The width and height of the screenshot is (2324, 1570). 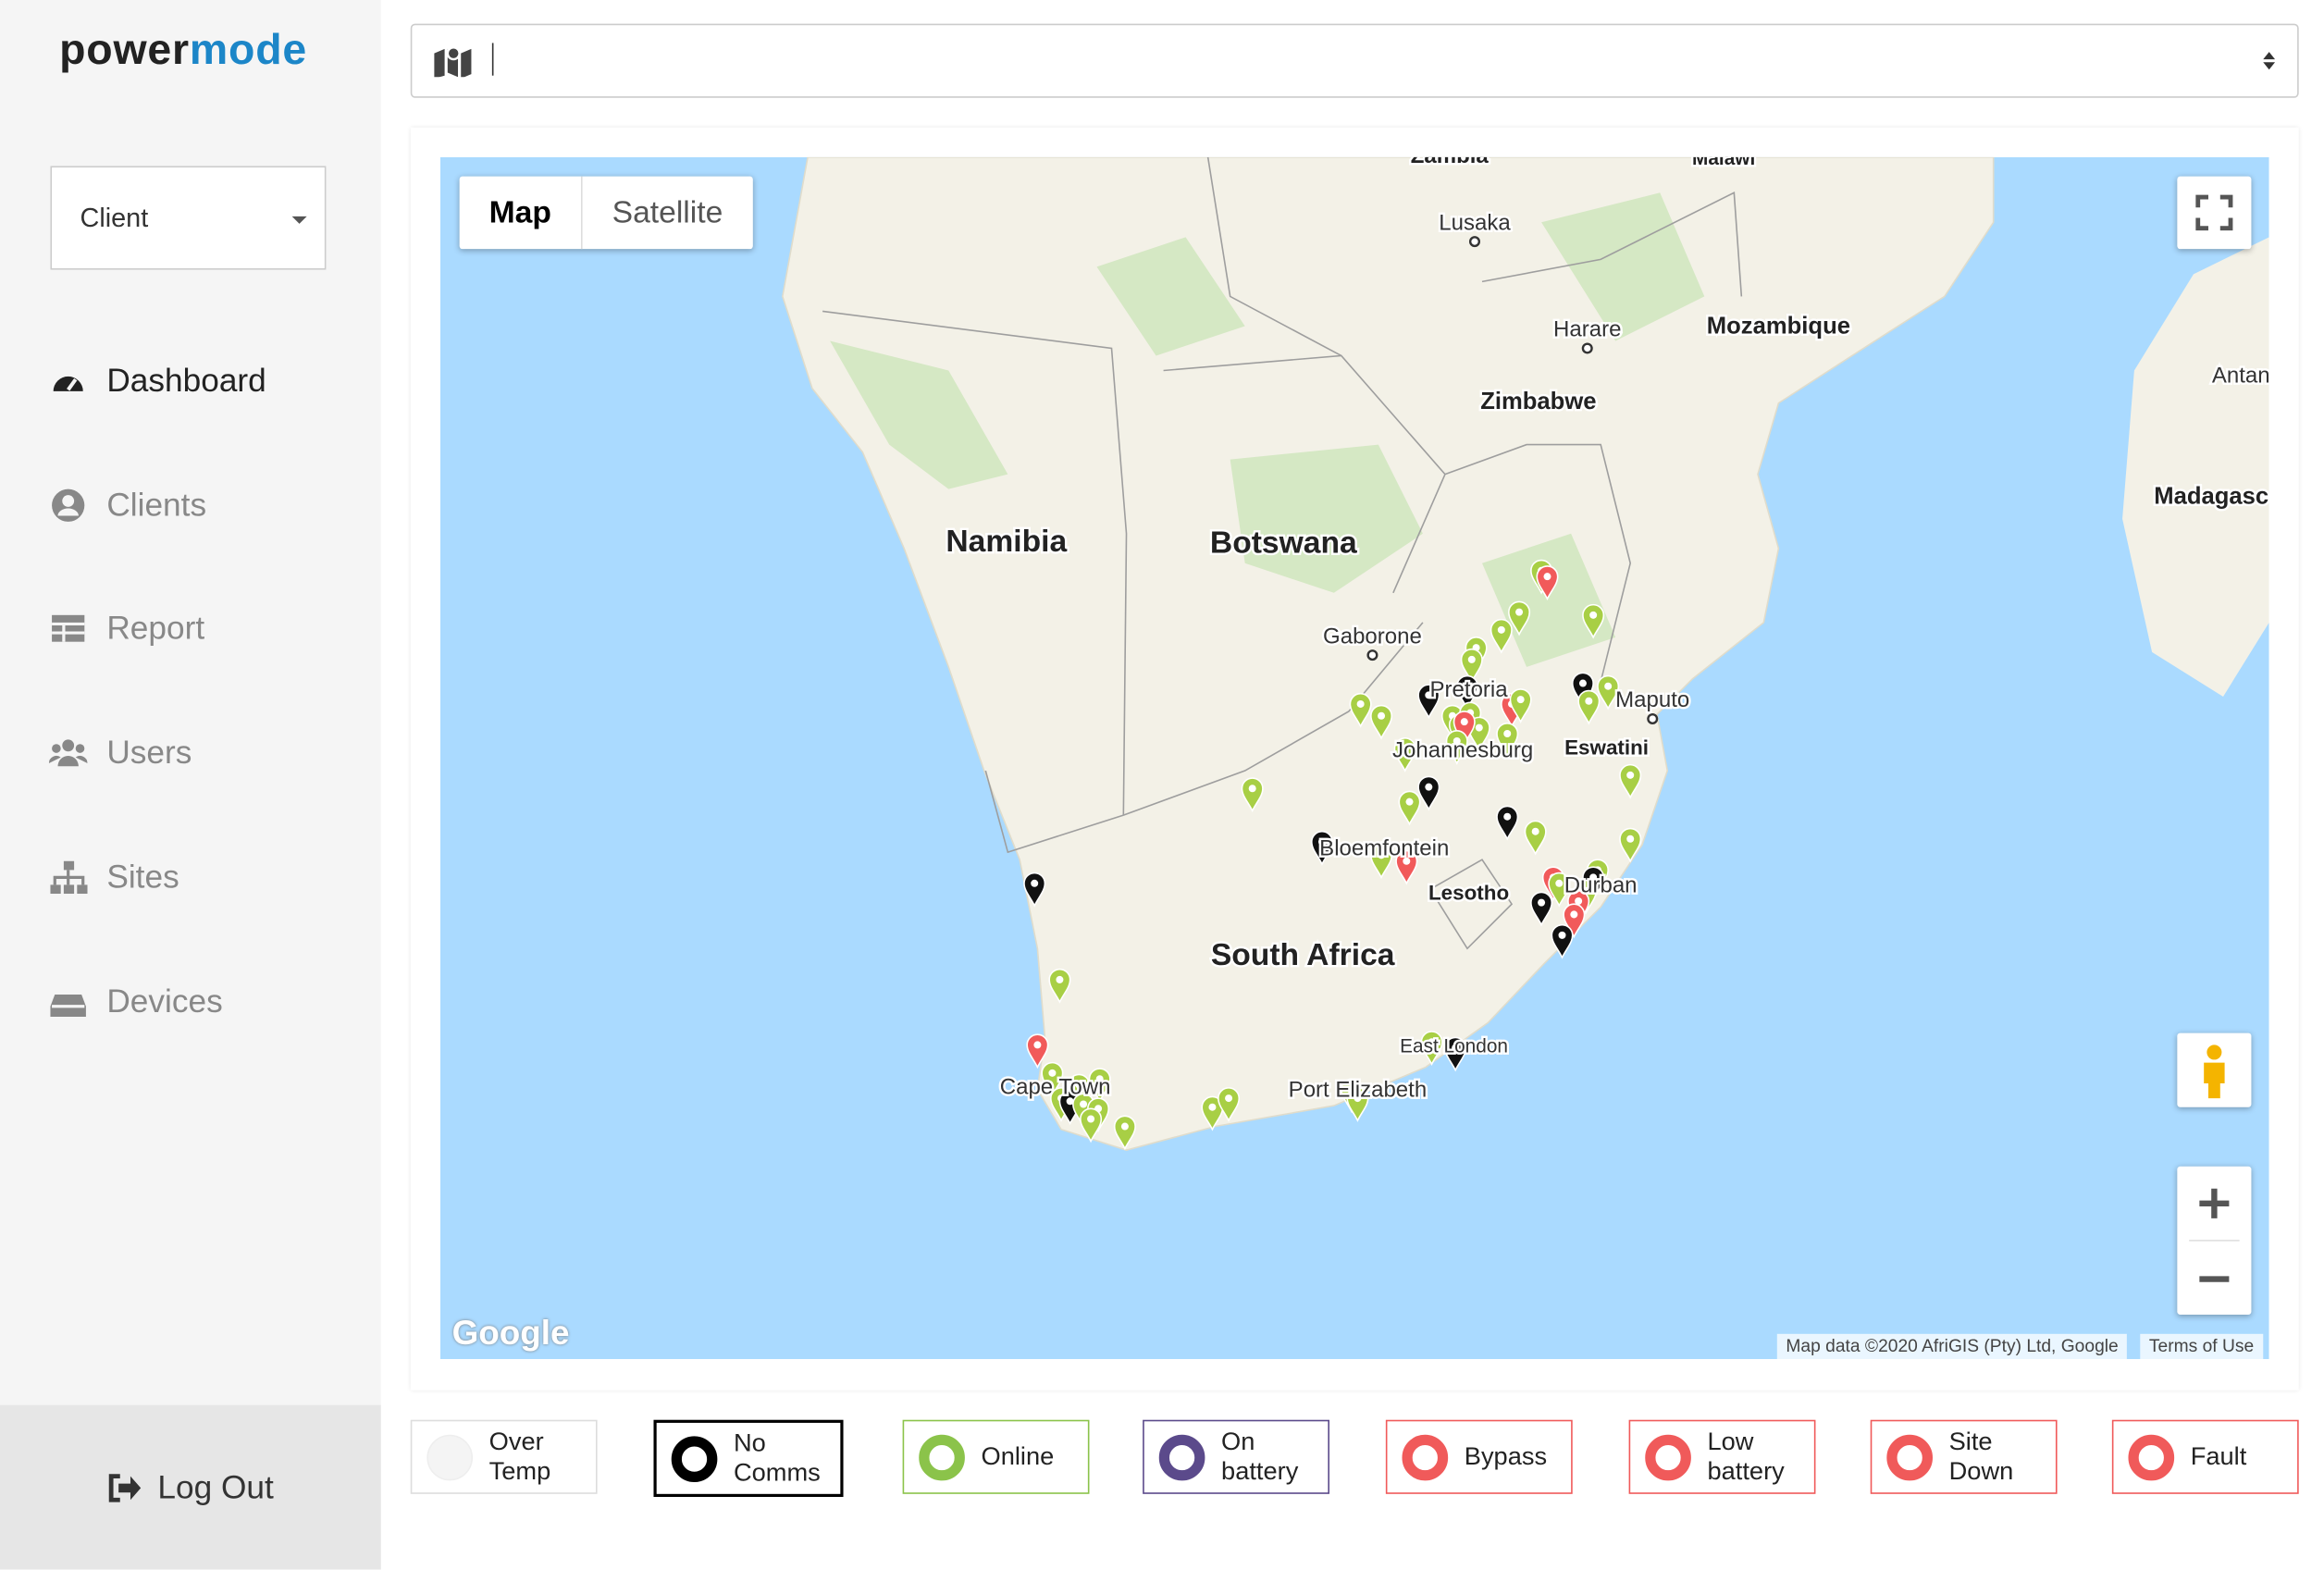 I want to click on client-select: Client, so click(x=188, y=218).